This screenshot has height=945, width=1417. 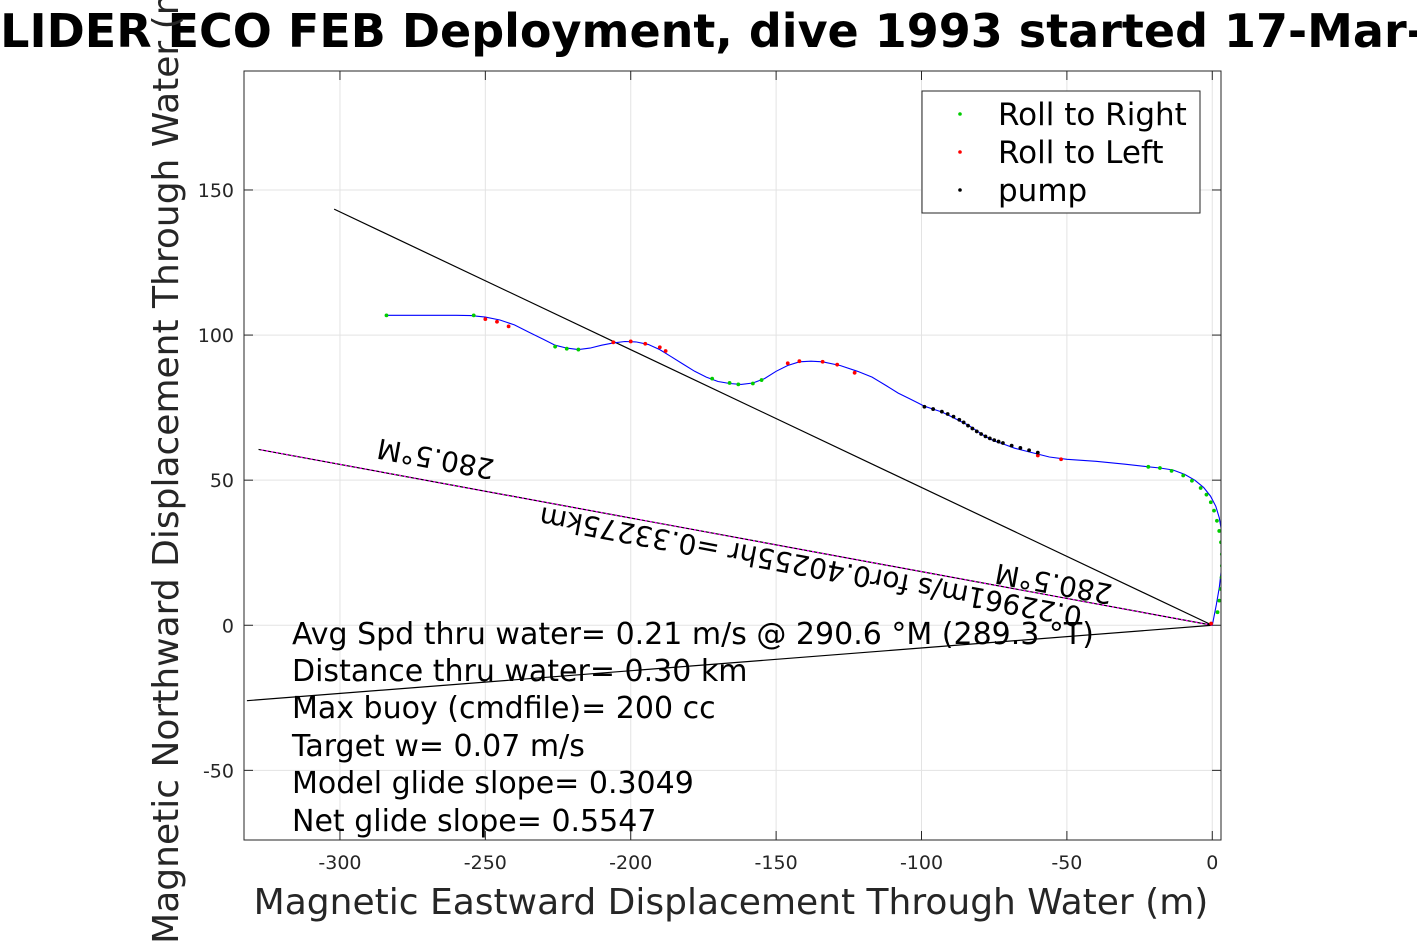 What do you see at coordinates (218, 771) in the screenshot?
I see `y-tick-label-0: -50` at bounding box center [218, 771].